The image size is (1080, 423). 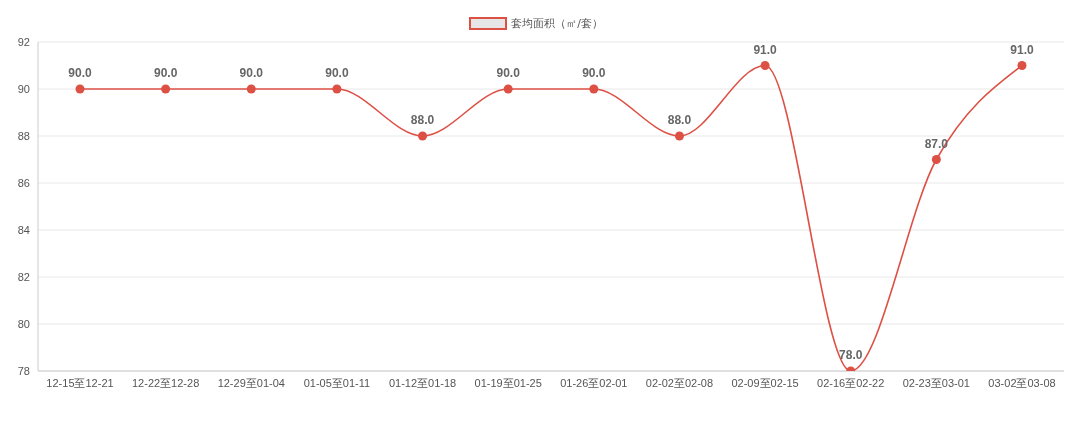 What do you see at coordinates (422, 382) in the screenshot?
I see `x-tick-label: 01-12至01-18` at bounding box center [422, 382].